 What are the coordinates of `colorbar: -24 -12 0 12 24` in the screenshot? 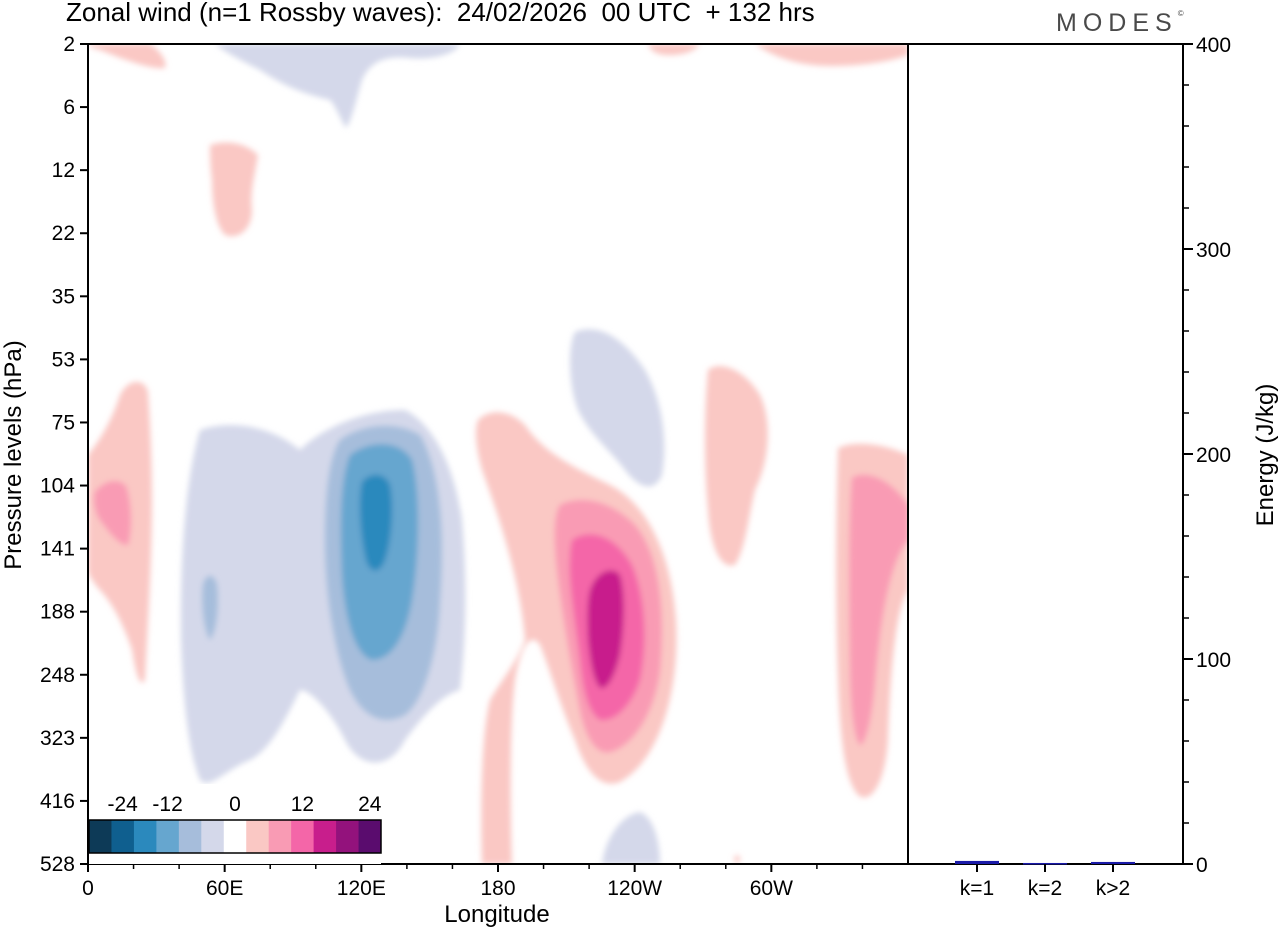 It's located at (235, 824).